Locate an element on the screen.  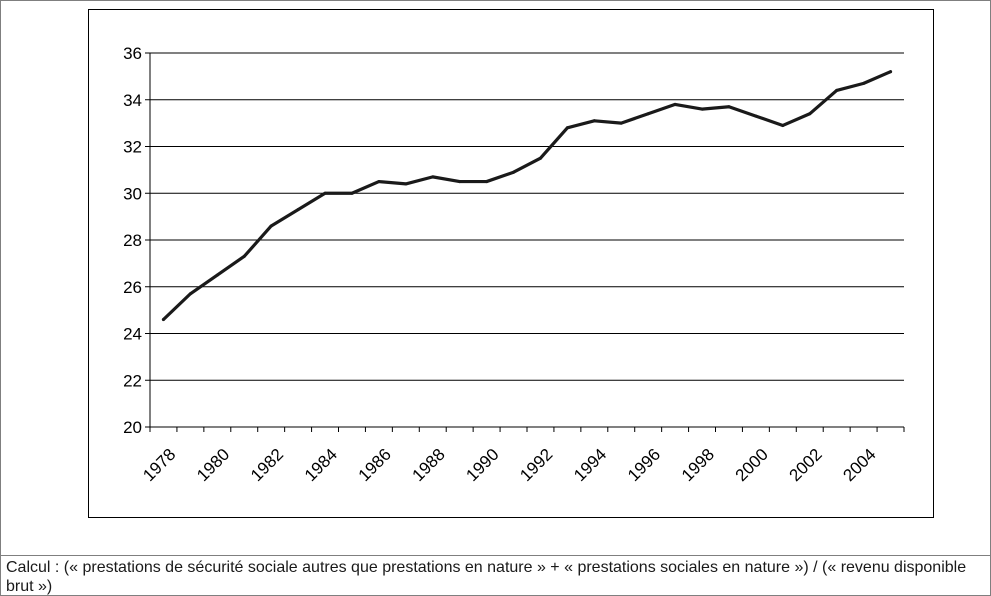
data-point-1982 is located at coordinates (271, 226).